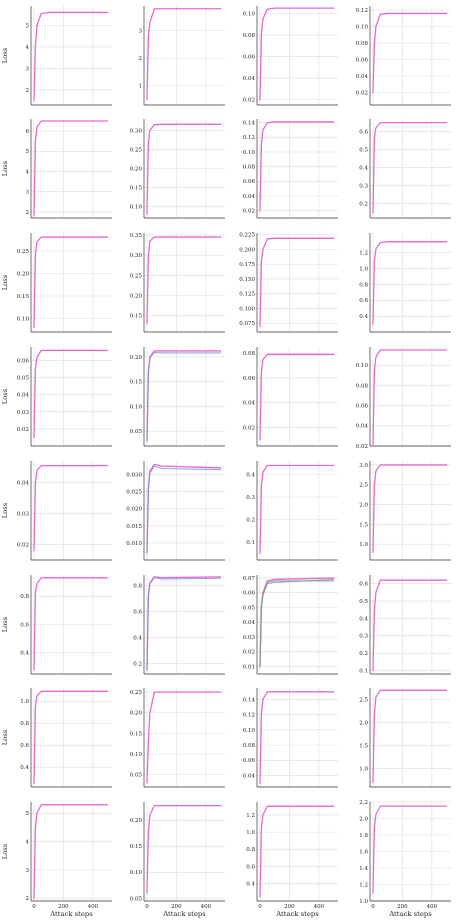 Image resolution: width=459 pixels, height=920 pixels. What do you see at coordinates (319, 907) in the screenshot?
I see `panel-8-3-x-tick-label: 400` at bounding box center [319, 907].